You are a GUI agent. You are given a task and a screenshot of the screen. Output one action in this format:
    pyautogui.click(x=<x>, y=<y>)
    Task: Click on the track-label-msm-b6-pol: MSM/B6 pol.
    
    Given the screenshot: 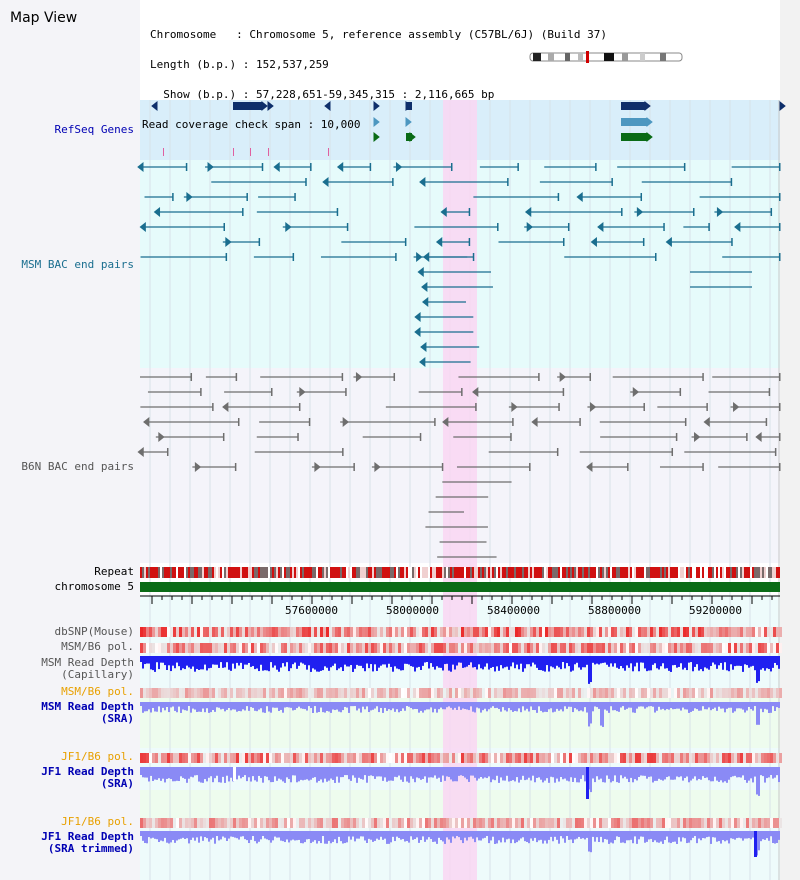 What is the action you would take?
    pyautogui.click(x=97, y=646)
    